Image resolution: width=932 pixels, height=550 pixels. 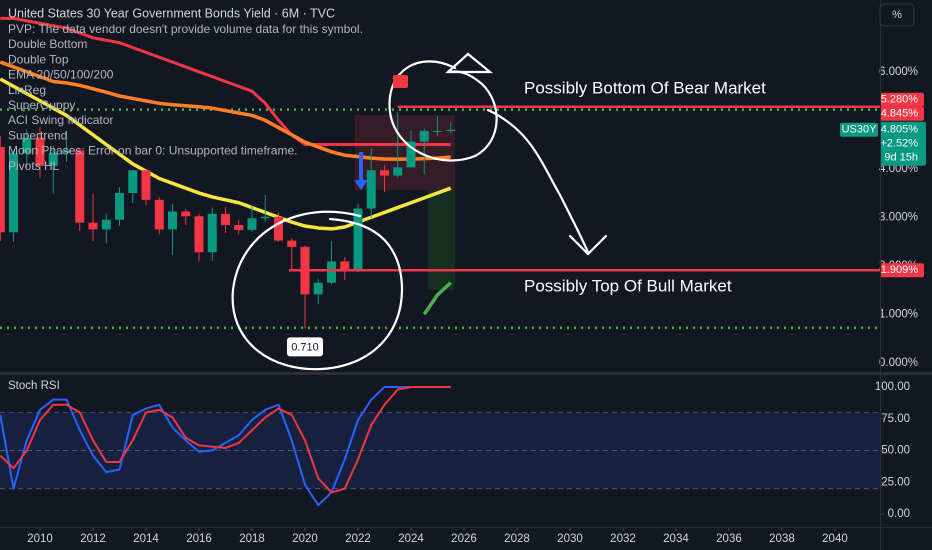 I want to click on scale-button, so click(x=897, y=15).